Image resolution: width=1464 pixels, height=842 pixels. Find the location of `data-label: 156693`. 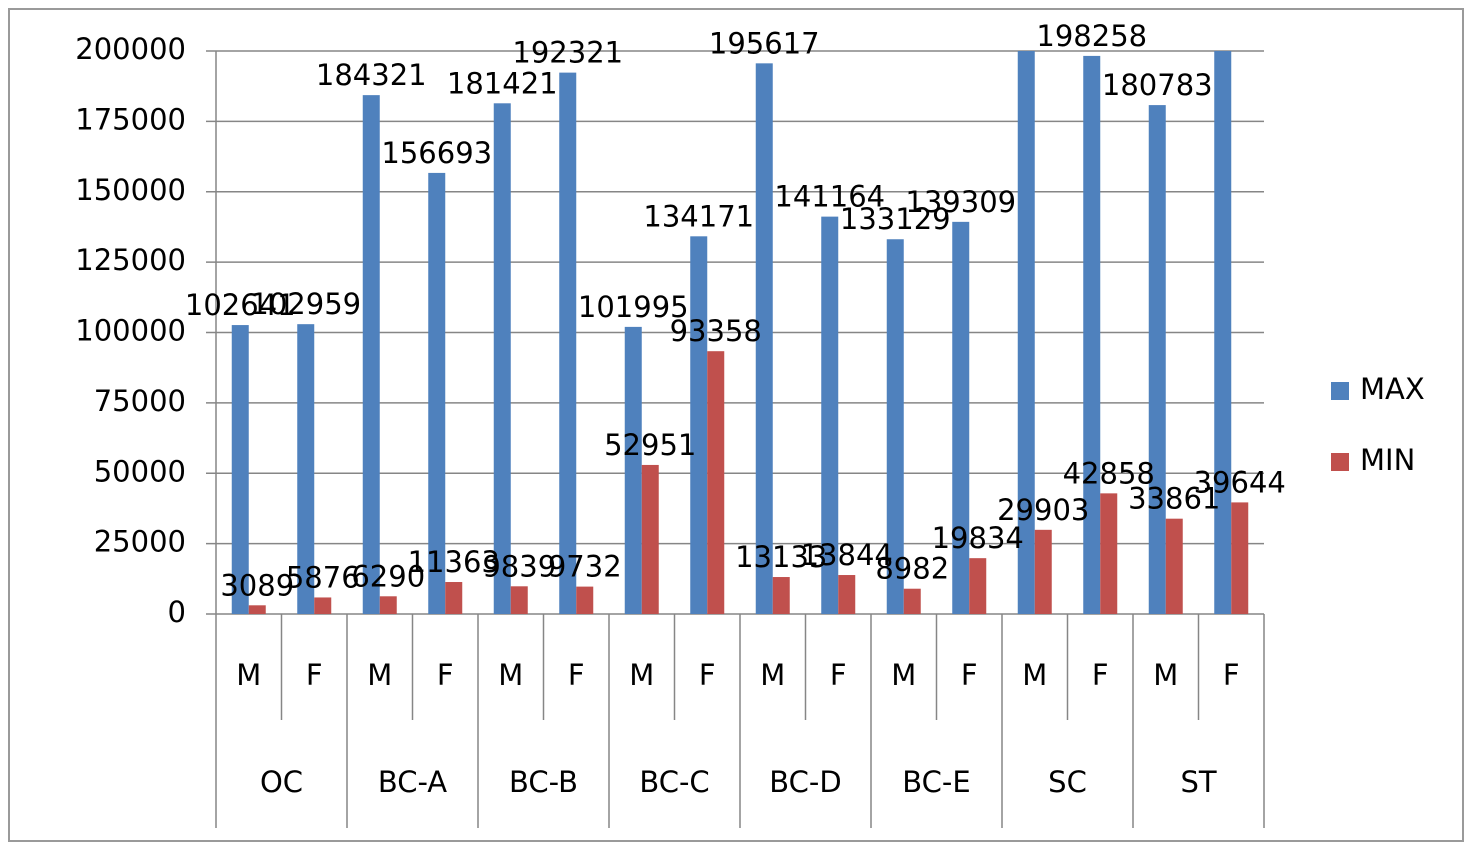

data-label: 156693 is located at coordinates (436, 153).